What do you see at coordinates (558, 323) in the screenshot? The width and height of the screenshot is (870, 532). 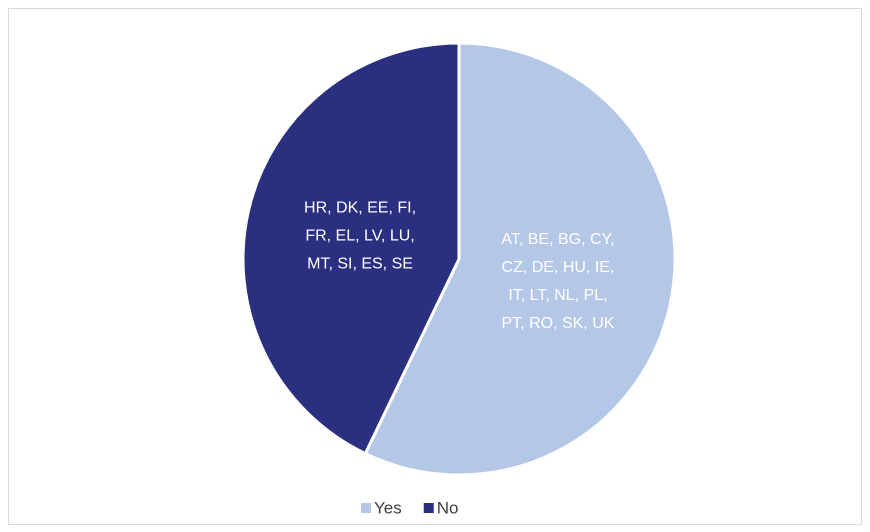 I see `slice-label: PT, RO, SK, UK` at bounding box center [558, 323].